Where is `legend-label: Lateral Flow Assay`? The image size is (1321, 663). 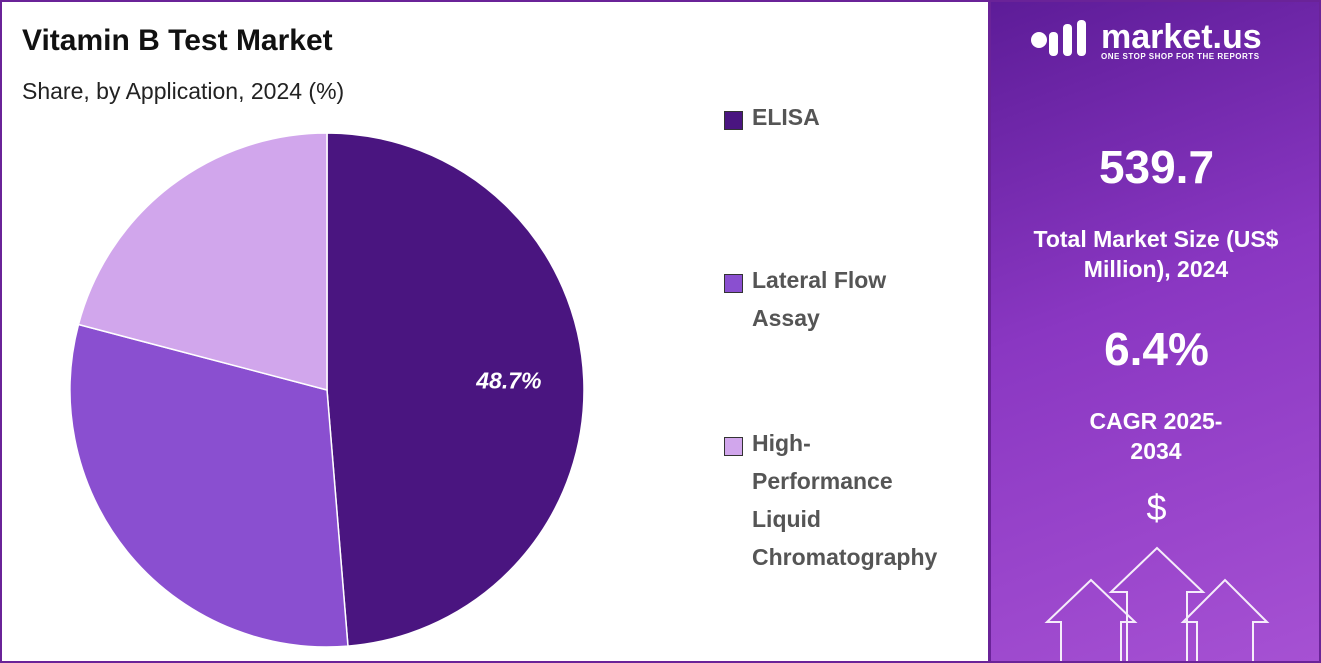
legend-label: Lateral Flow Assay is located at coordinates (819, 299).